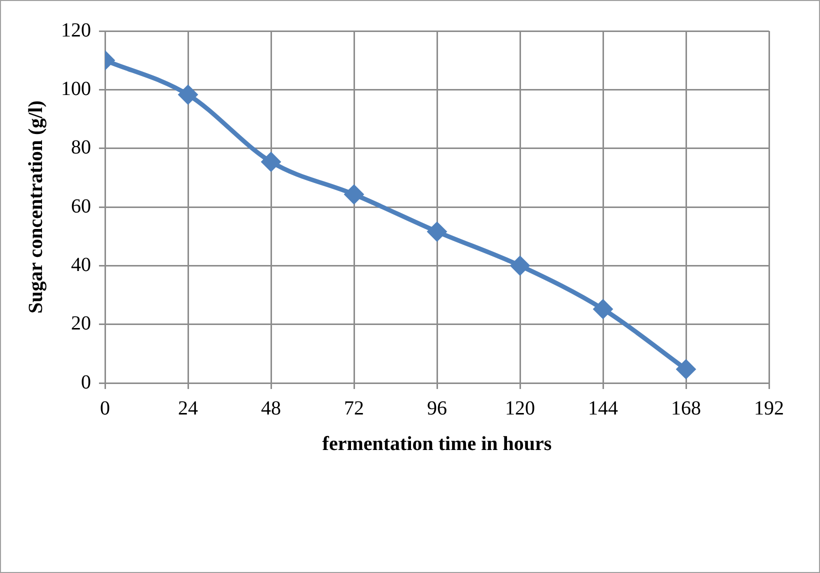 Image resolution: width=820 pixels, height=573 pixels. What do you see at coordinates (76, 30) in the screenshot?
I see `y-tick-label: 120` at bounding box center [76, 30].